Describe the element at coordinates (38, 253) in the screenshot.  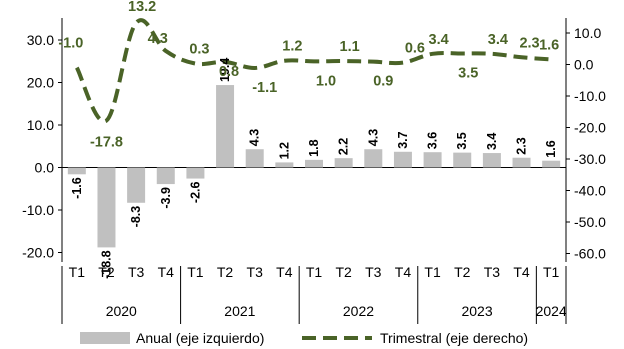
I see `left-tick-label: -20.0` at that location.